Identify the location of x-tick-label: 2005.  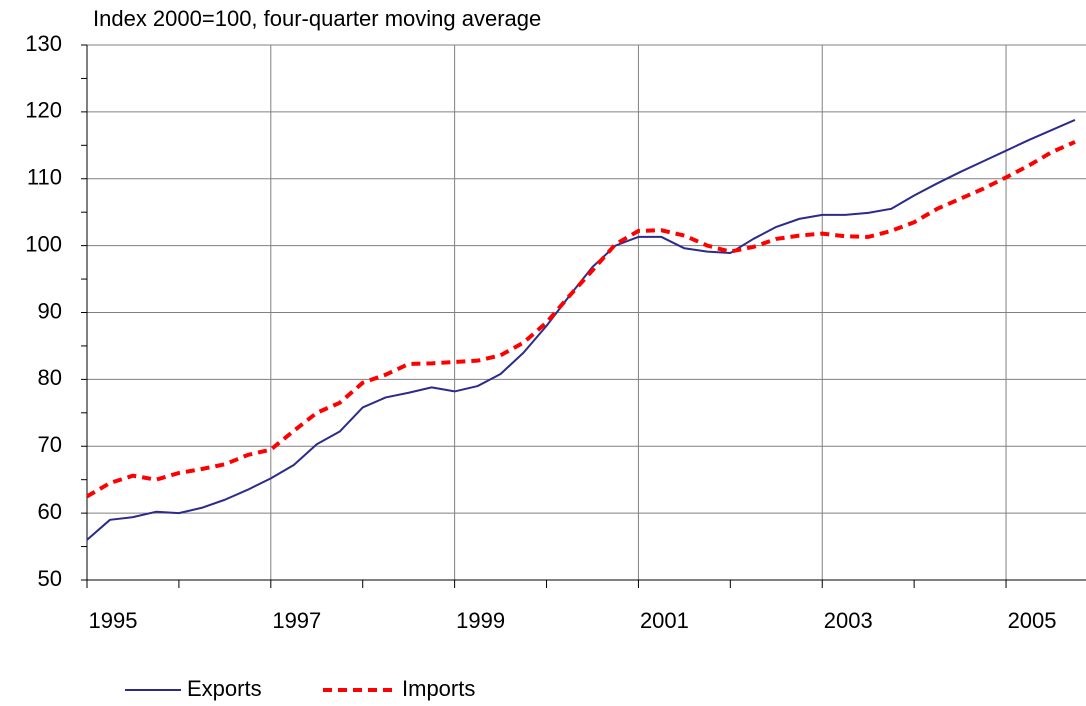
(1032, 620).